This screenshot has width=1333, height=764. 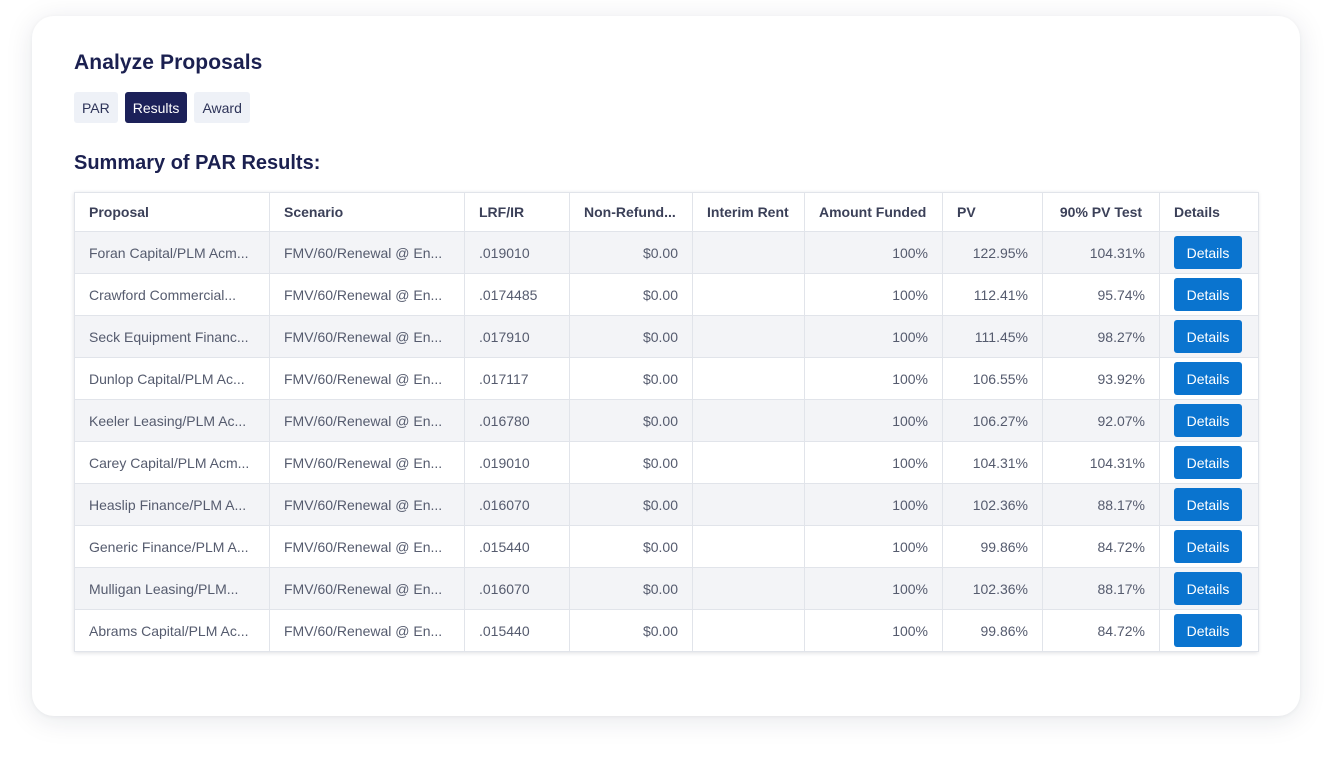 What do you see at coordinates (992, 462) in the screenshot?
I see `cell-pv: 104.31%` at bounding box center [992, 462].